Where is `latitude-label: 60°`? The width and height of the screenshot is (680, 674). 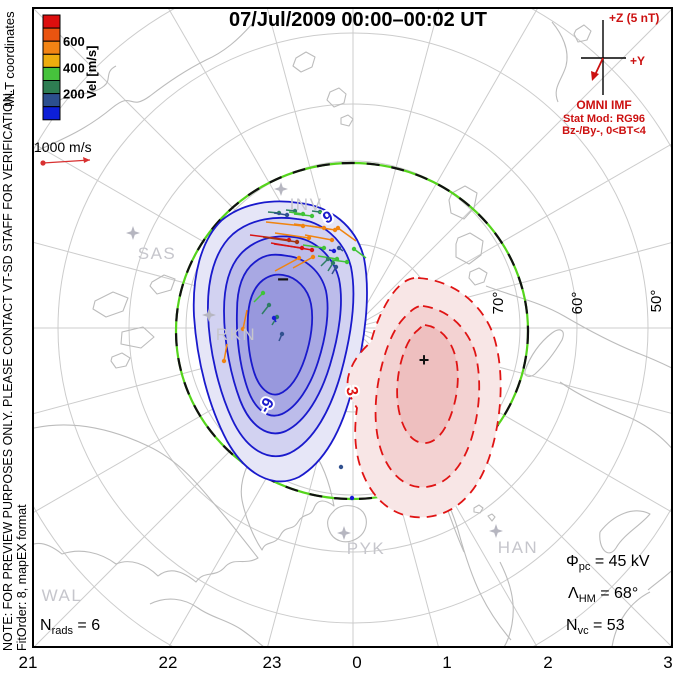
latitude-label: 60° is located at coordinates (577, 303).